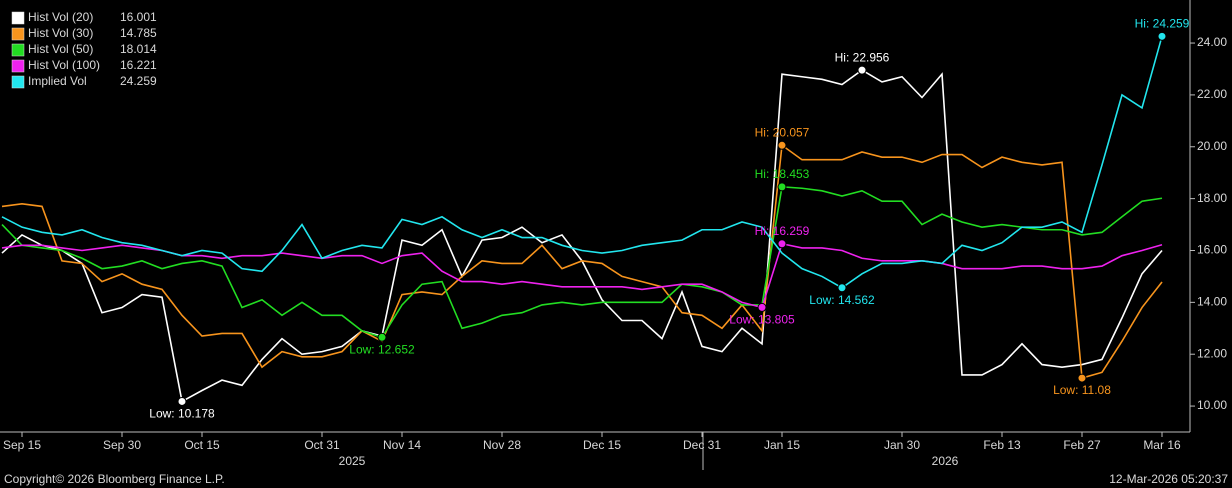 The image size is (1232, 488). I want to click on y-tick-label: 20.00, so click(1212, 146).